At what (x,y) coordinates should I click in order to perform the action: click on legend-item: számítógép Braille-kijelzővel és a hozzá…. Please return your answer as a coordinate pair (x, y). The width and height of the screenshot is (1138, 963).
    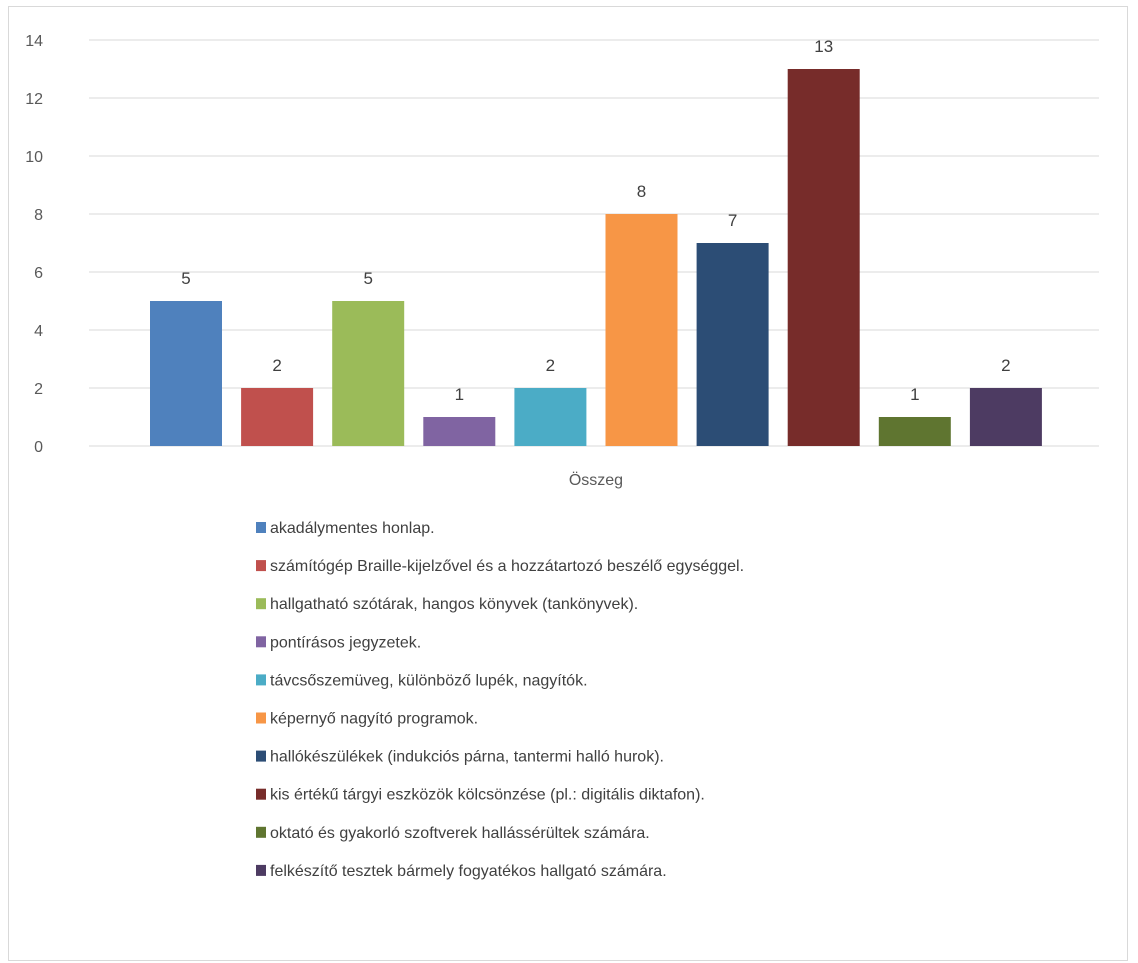
    Looking at the image, I should click on (500, 566).